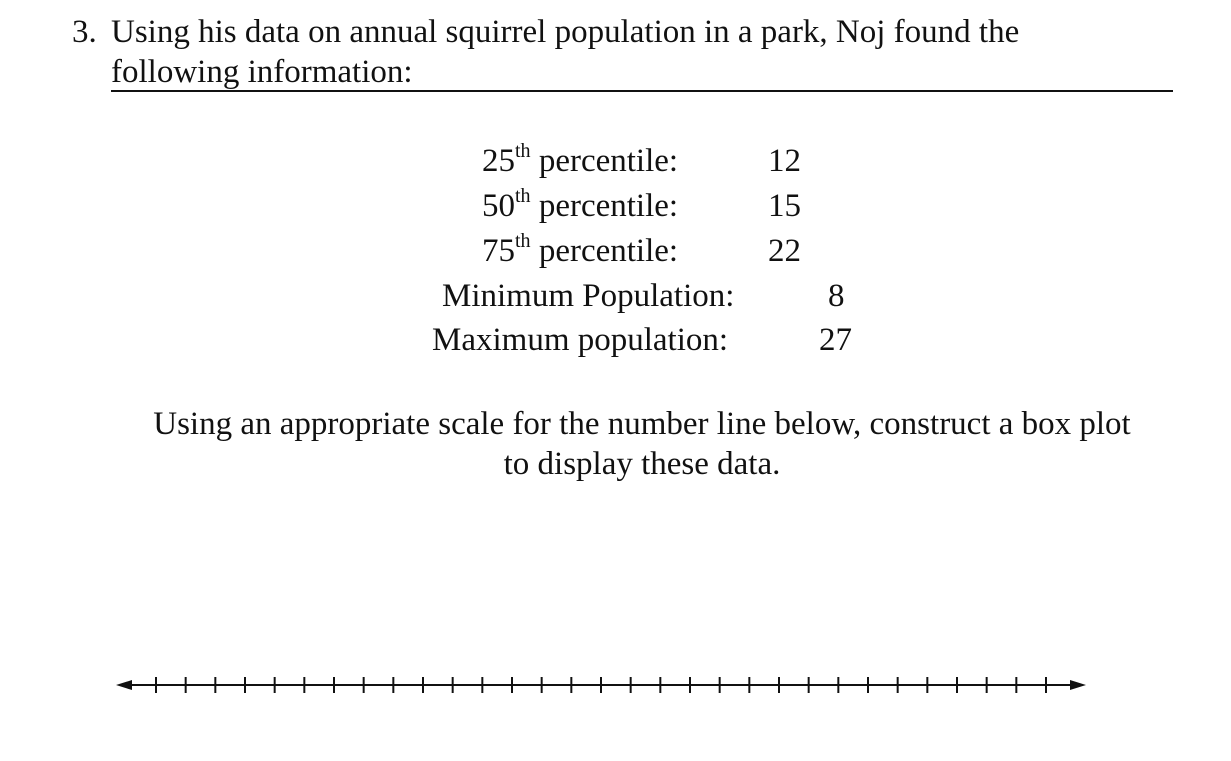  Describe the element at coordinates (784, 206) in the screenshot. I see `stat-value-50th-percentile: 15` at that location.